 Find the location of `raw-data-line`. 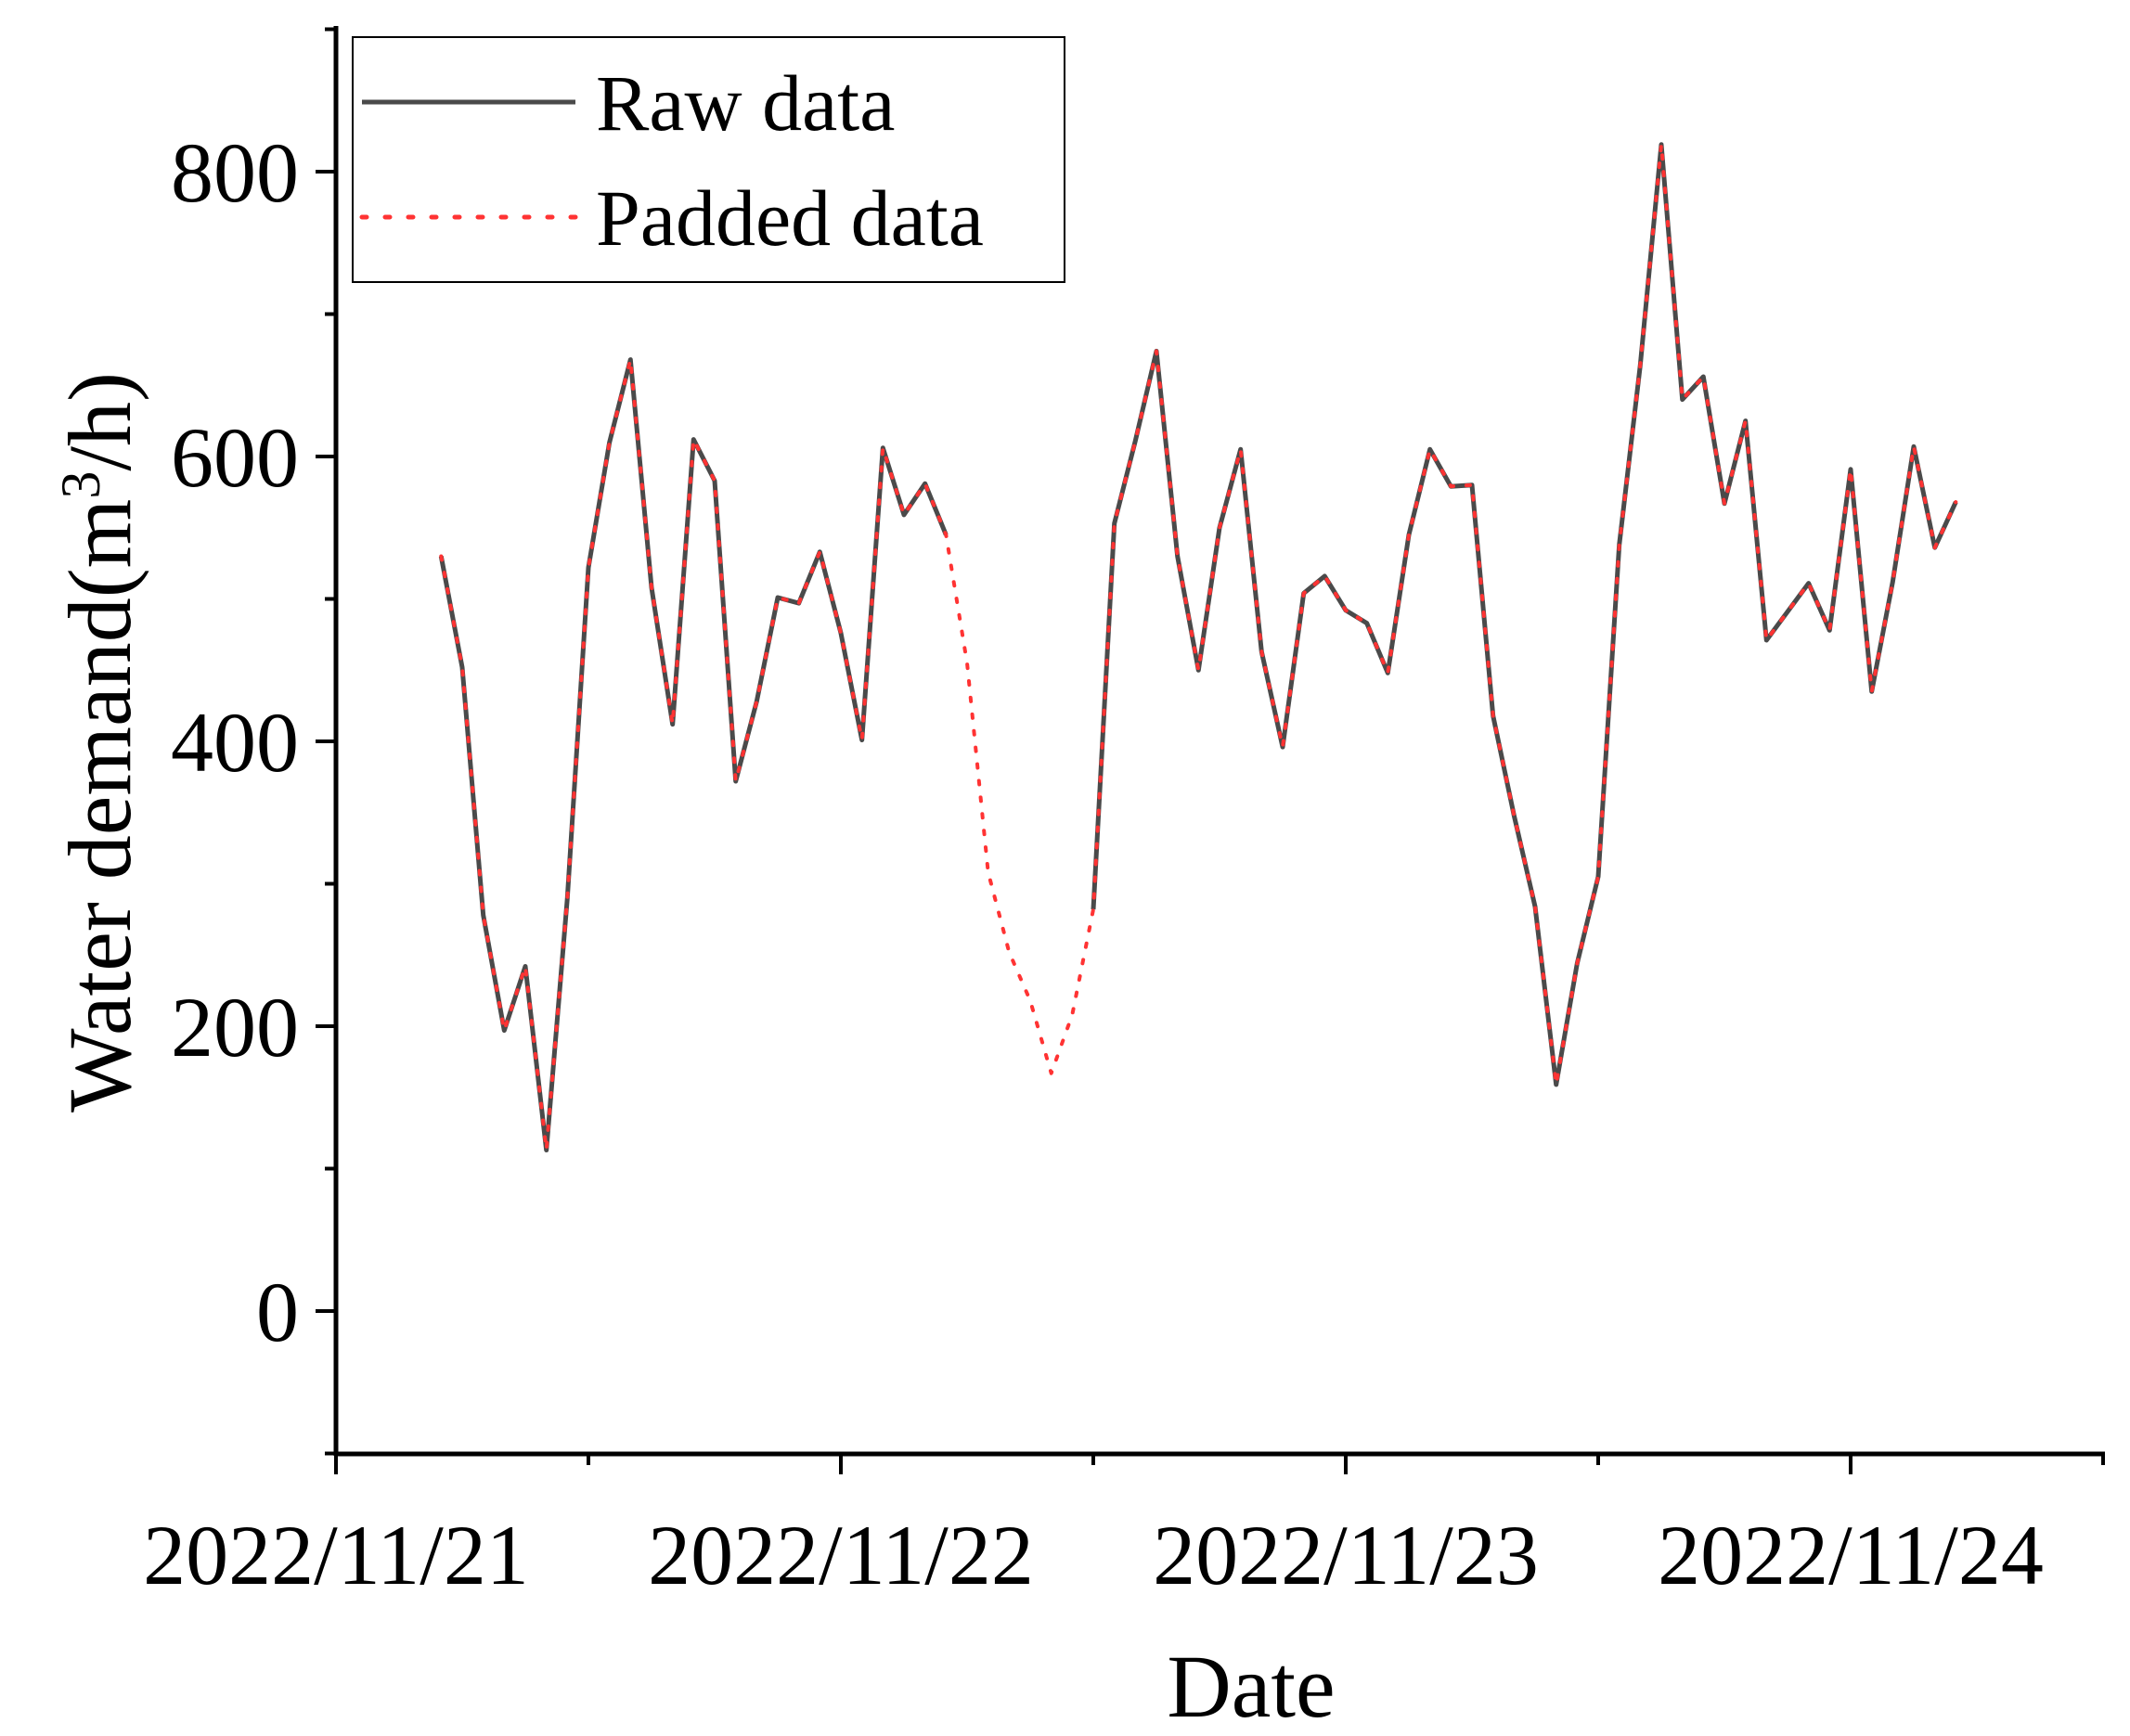

raw-data-line is located at coordinates (693, 754).